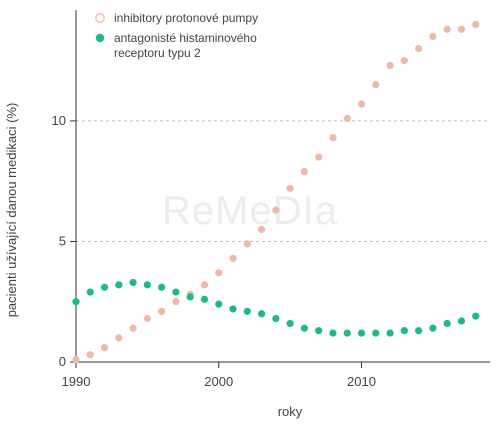  Describe the element at coordinates (361, 381) in the screenshot. I see `x-tick-label: 2010` at that location.